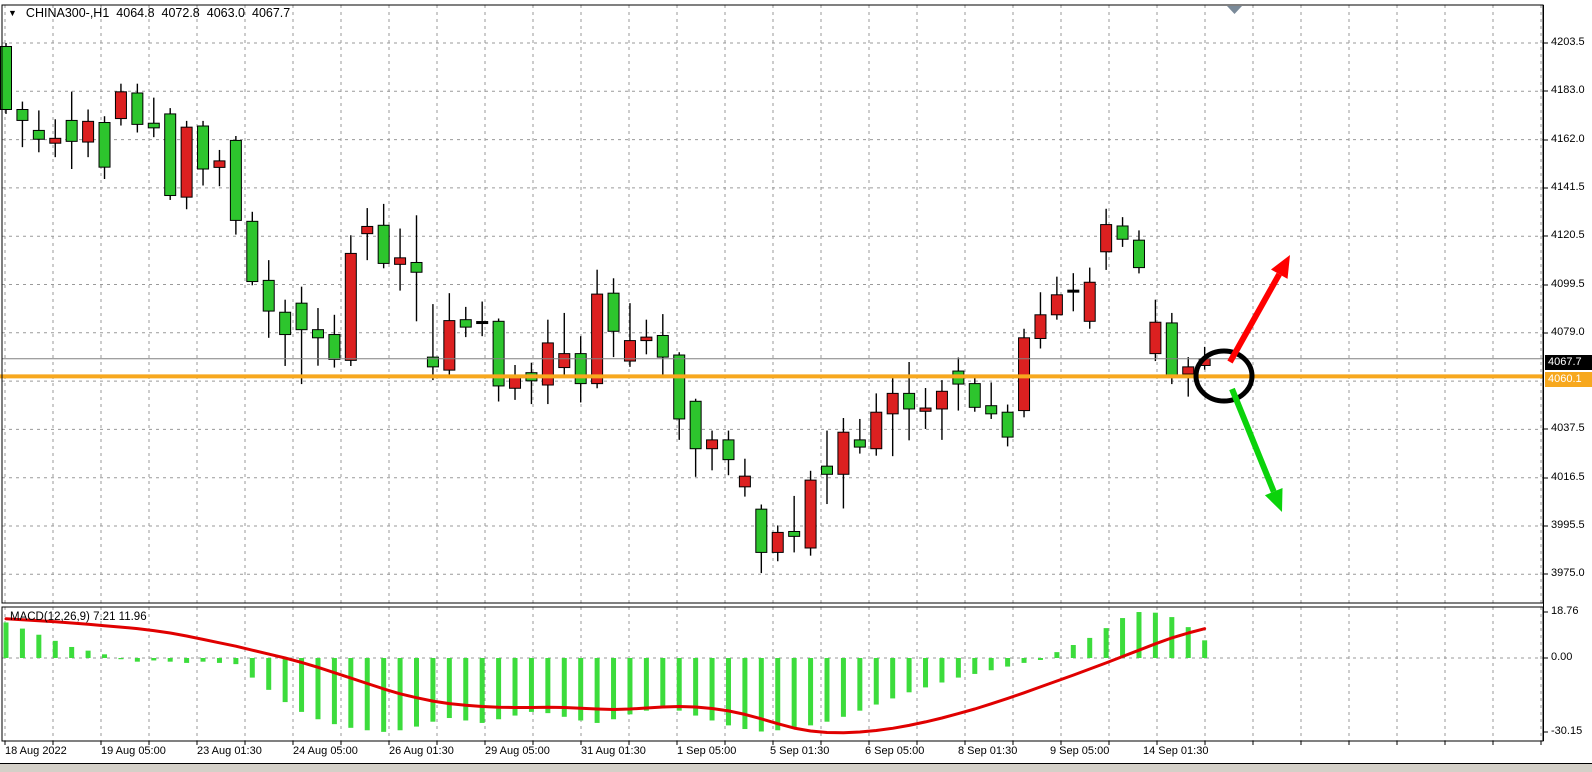 The height and width of the screenshot is (772, 1592). I want to click on time-axis-label: 24 Aug 05:00, so click(325, 751).